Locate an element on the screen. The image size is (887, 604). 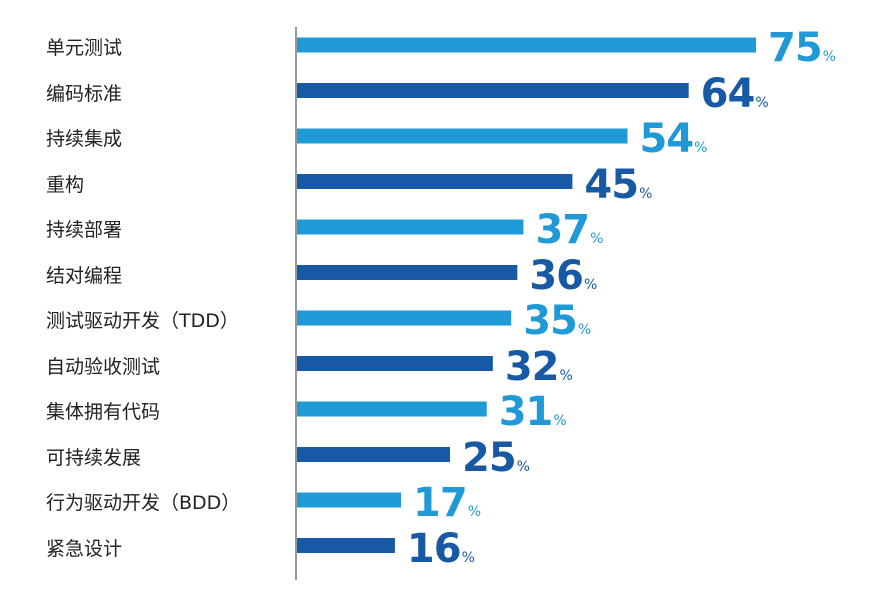
value-label: 17% is located at coordinates (447, 503).